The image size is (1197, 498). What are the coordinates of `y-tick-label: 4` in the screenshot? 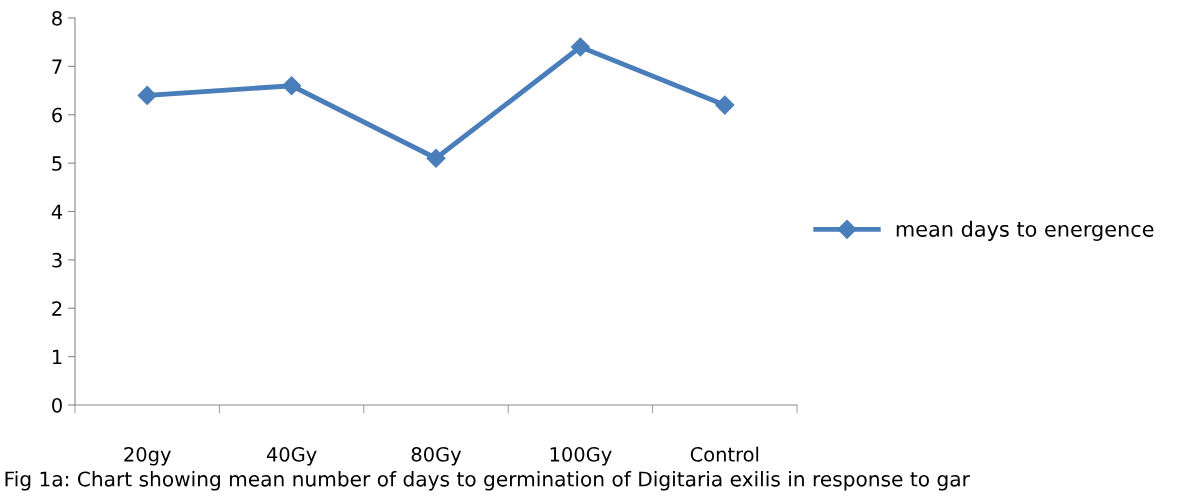 It's located at (57, 211).